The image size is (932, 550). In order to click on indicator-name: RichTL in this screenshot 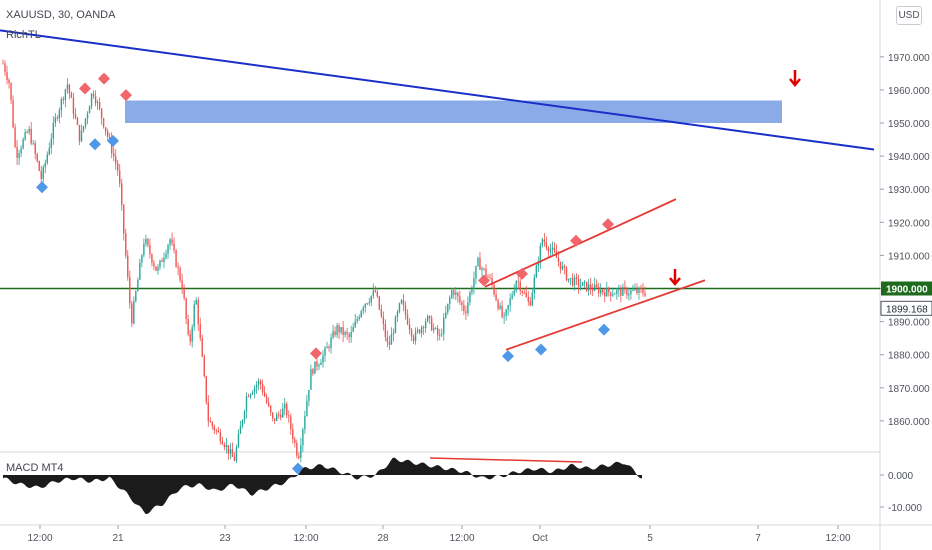, I will do `click(23, 35)`.